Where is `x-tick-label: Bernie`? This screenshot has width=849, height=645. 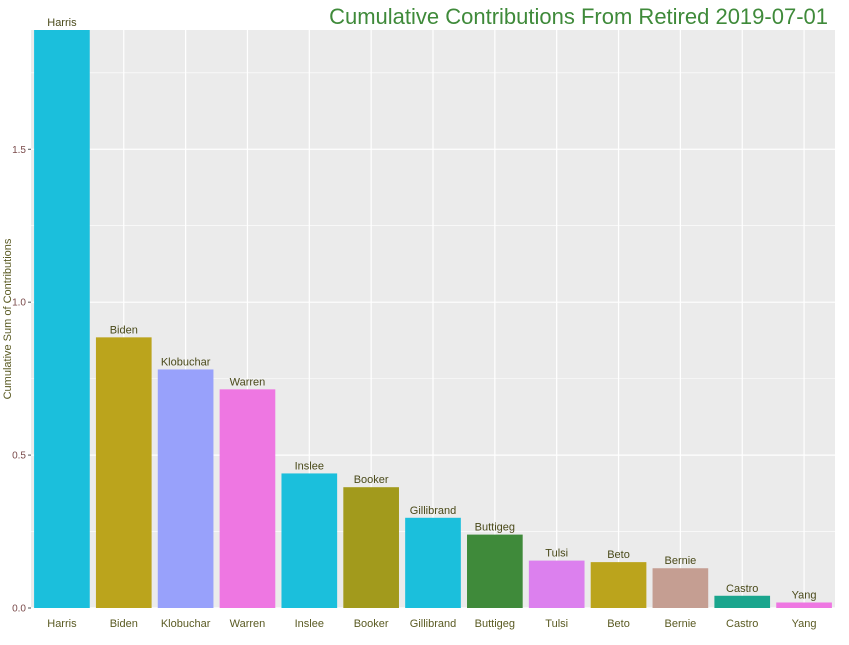
x-tick-label: Bernie is located at coordinates (680, 624).